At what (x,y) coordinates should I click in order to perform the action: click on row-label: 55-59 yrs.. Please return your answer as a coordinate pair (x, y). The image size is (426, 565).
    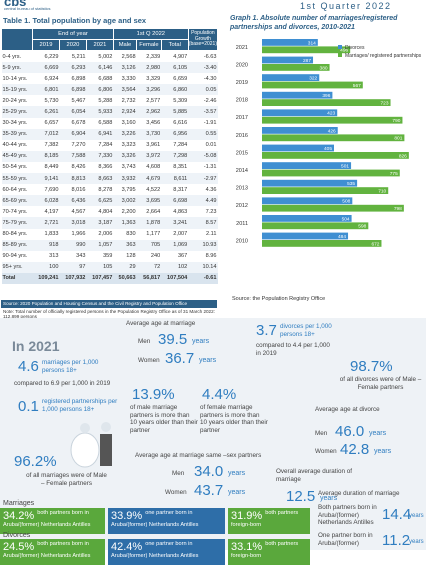
    Looking at the image, I should click on (17, 179).